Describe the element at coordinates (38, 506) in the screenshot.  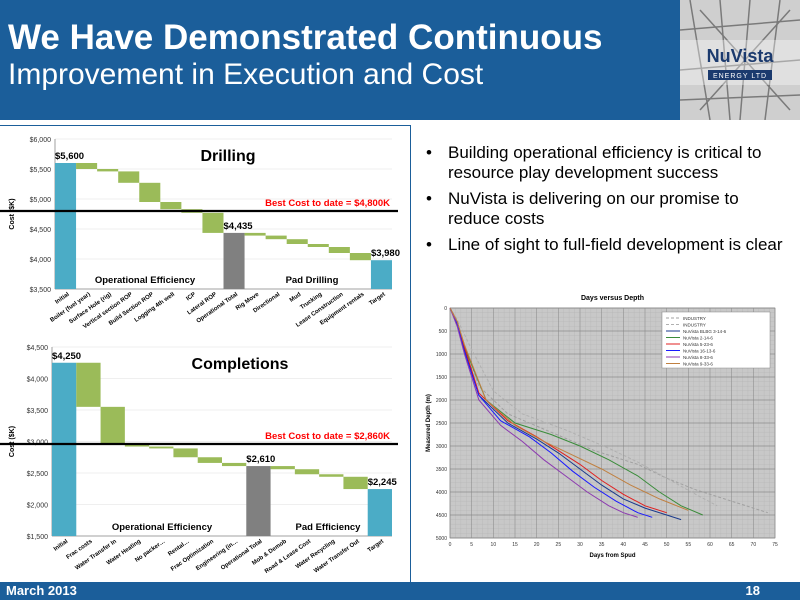
I see `y-tick-label: $2,000` at that location.